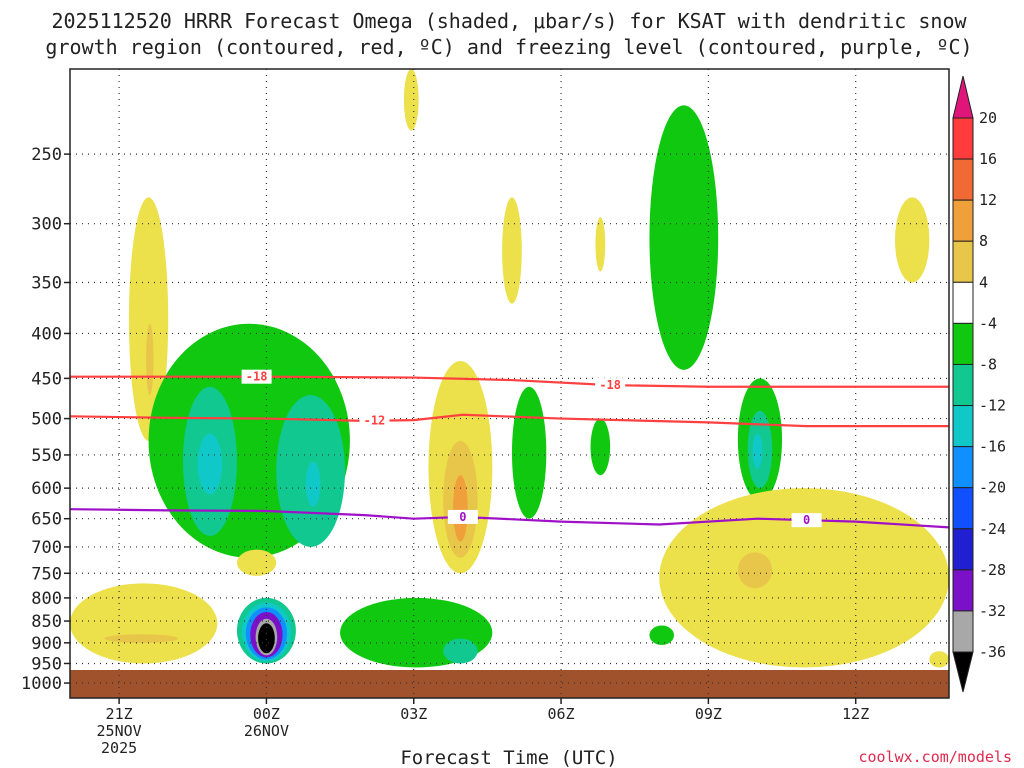 The width and height of the screenshot is (1024, 768). What do you see at coordinates (708, 714) in the screenshot?
I see `xtick-label-9-0: 09Z` at bounding box center [708, 714].